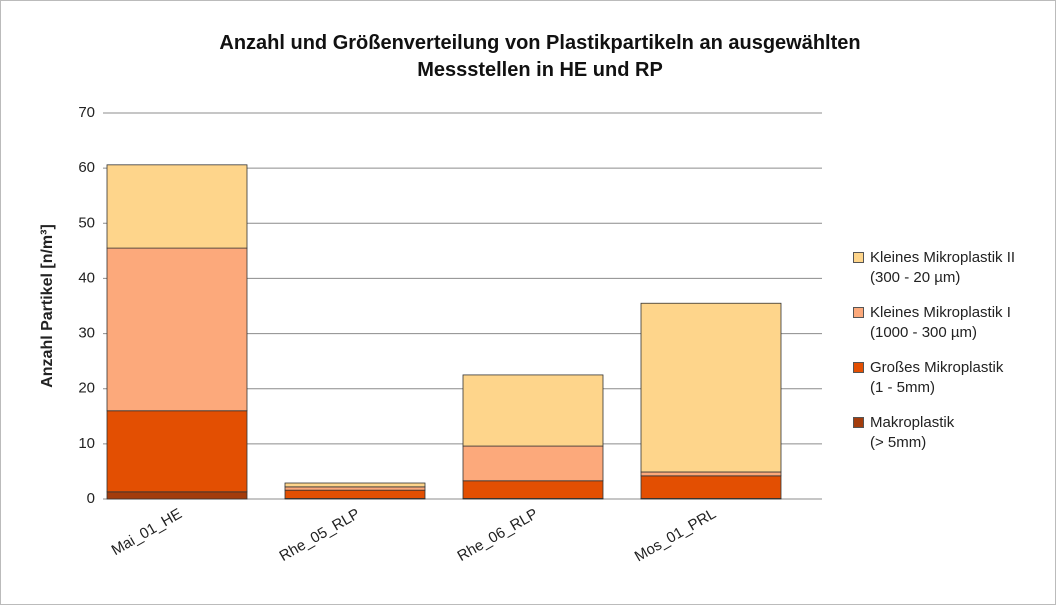 The width and height of the screenshot is (1056, 605). Describe the element at coordinates (940, 322) in the screenshot. I see `legend-label: Kleines Mikroplastik I (1000 - 300 µm)` at that location.